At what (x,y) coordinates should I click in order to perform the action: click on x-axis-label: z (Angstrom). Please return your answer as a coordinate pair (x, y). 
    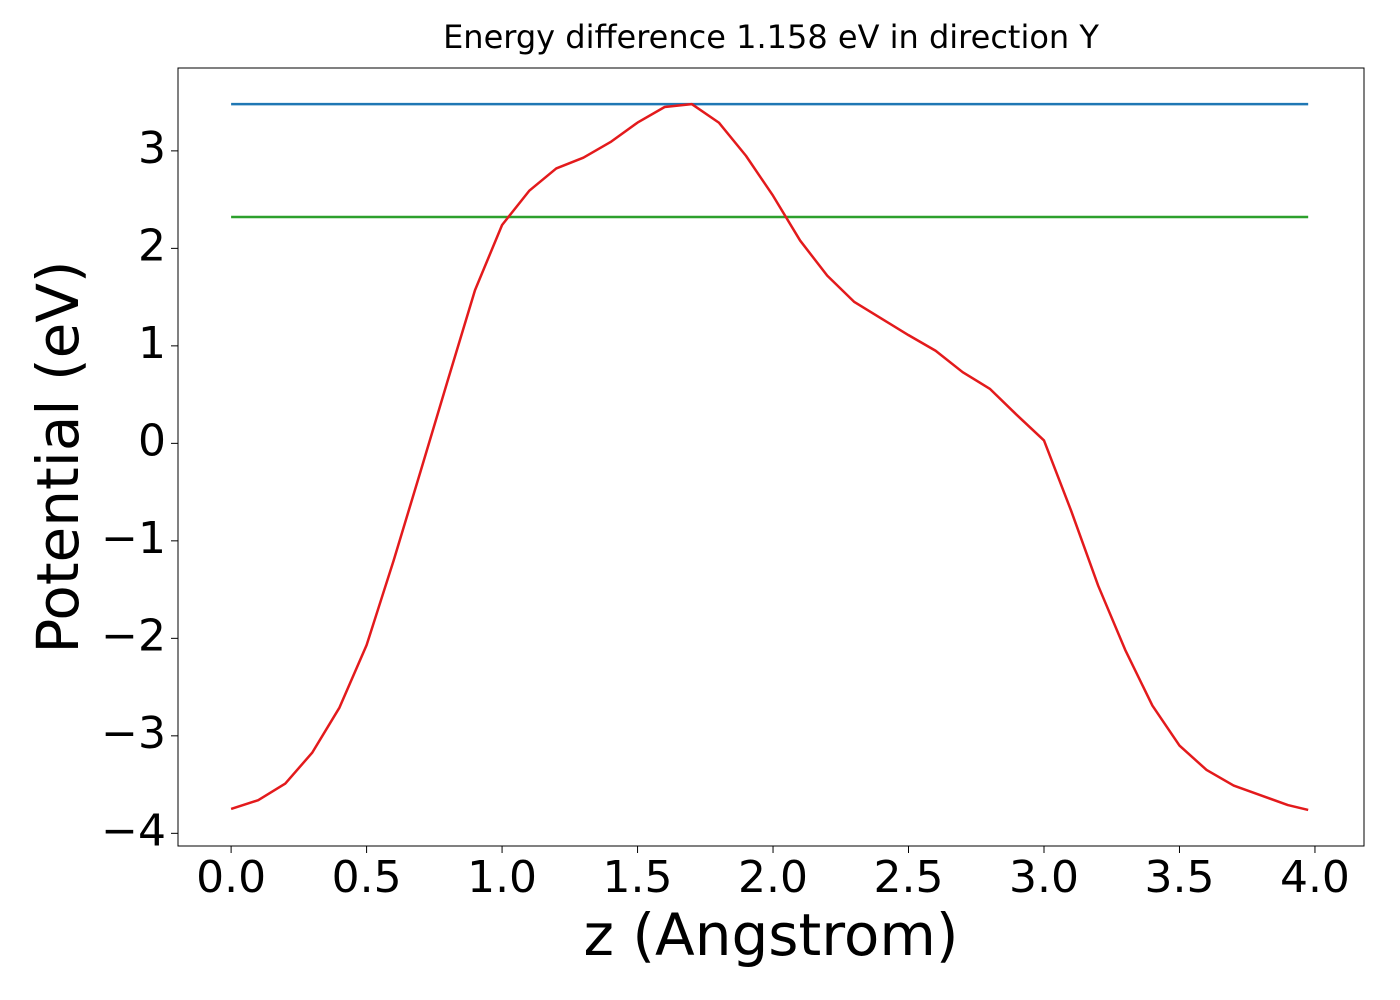
    Looking at the image, I should click on (771, 935).